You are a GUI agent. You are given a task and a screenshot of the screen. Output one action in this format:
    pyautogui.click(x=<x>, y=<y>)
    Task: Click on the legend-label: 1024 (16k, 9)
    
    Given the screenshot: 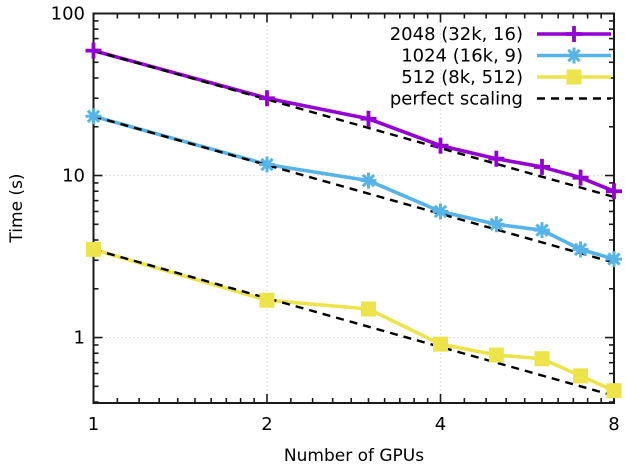 What is the action you would take?
    pyautogui.click(x=462, y=56)
    